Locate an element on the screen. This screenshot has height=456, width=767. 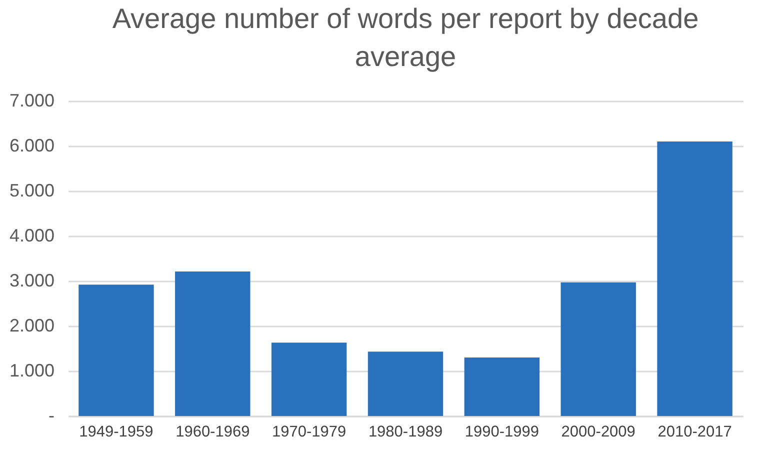
x-tick-label: 1990-1999 is located at coordinates (501, 432).